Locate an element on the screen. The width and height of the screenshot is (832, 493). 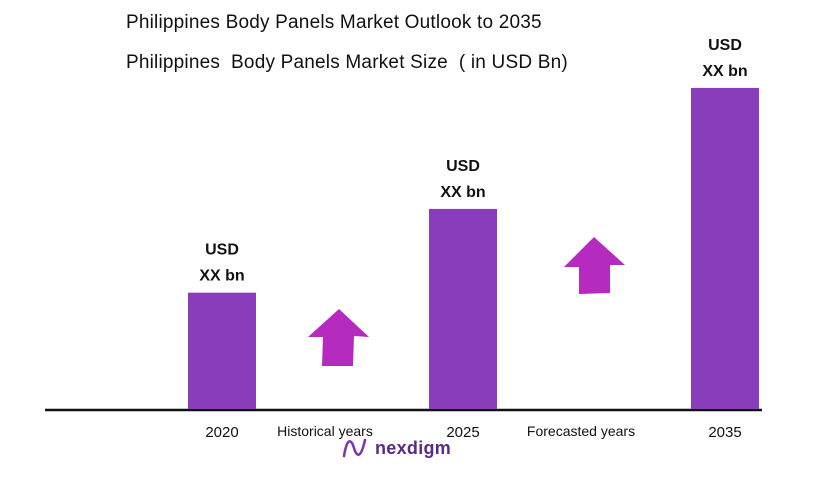
bar-2025 is located at coordinates (463, 308).